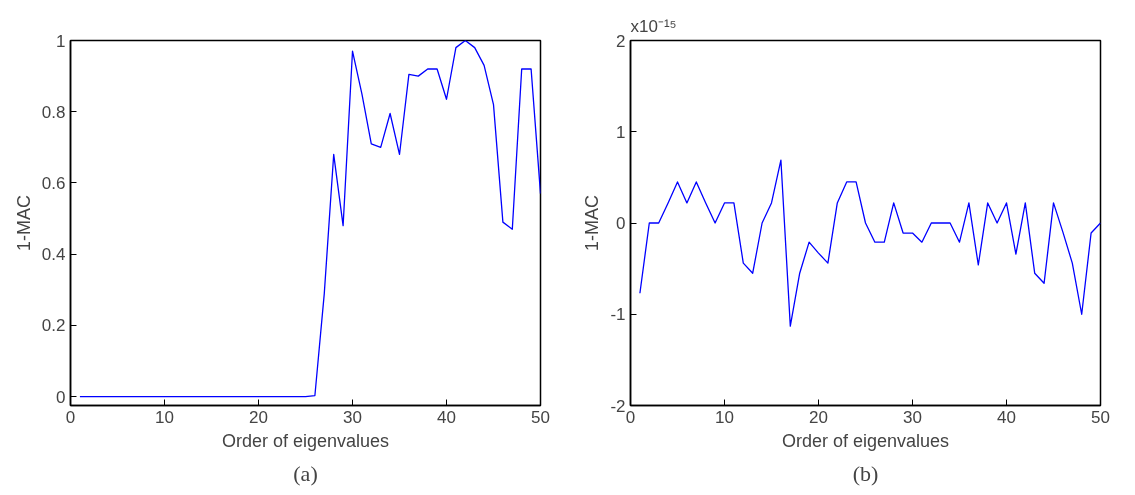 The width and height of the screenshot is (1135, 495). Describe the element at coordinates (653, 26) in the screenshot. I see `text: x10⁻¹⁵` at that location.